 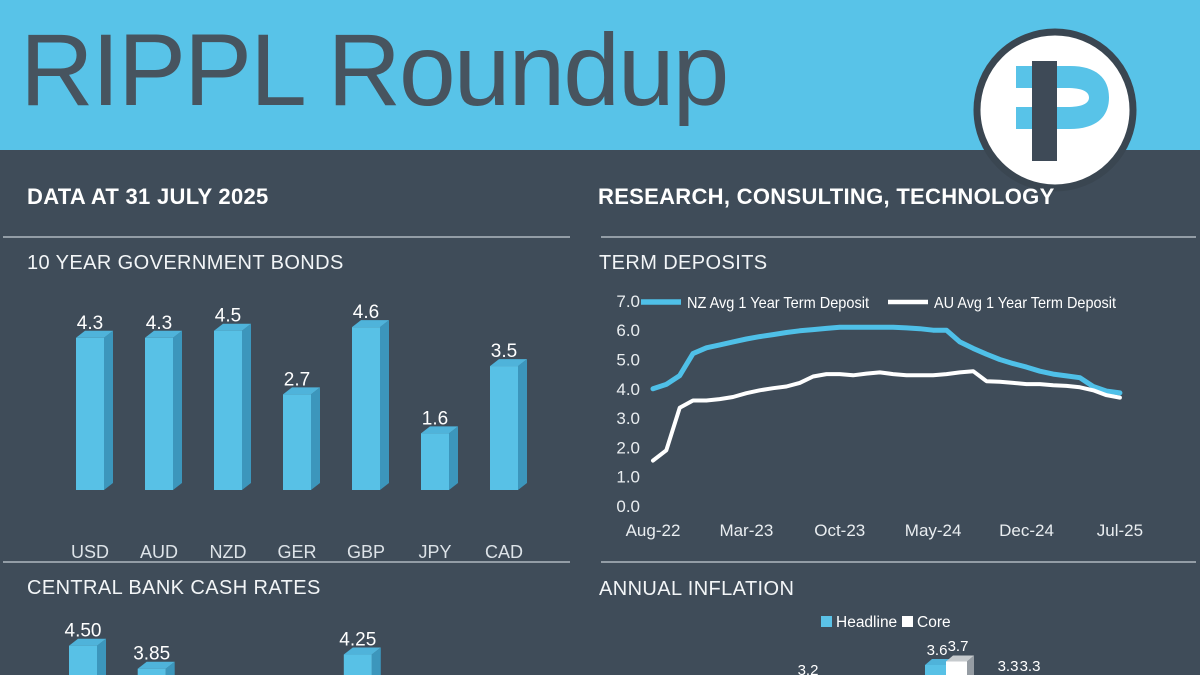 What do you see at coordinates (296, 552) in the screenshot?
I see `bond-category-label: GER` at bounding box center [296, 552].